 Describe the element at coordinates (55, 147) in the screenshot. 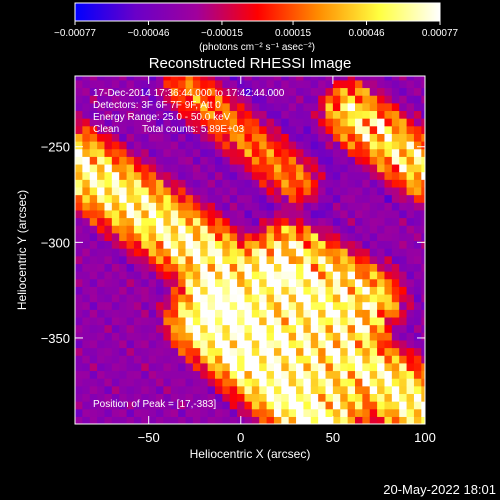

I see `y-tick-label: −250` at that location.